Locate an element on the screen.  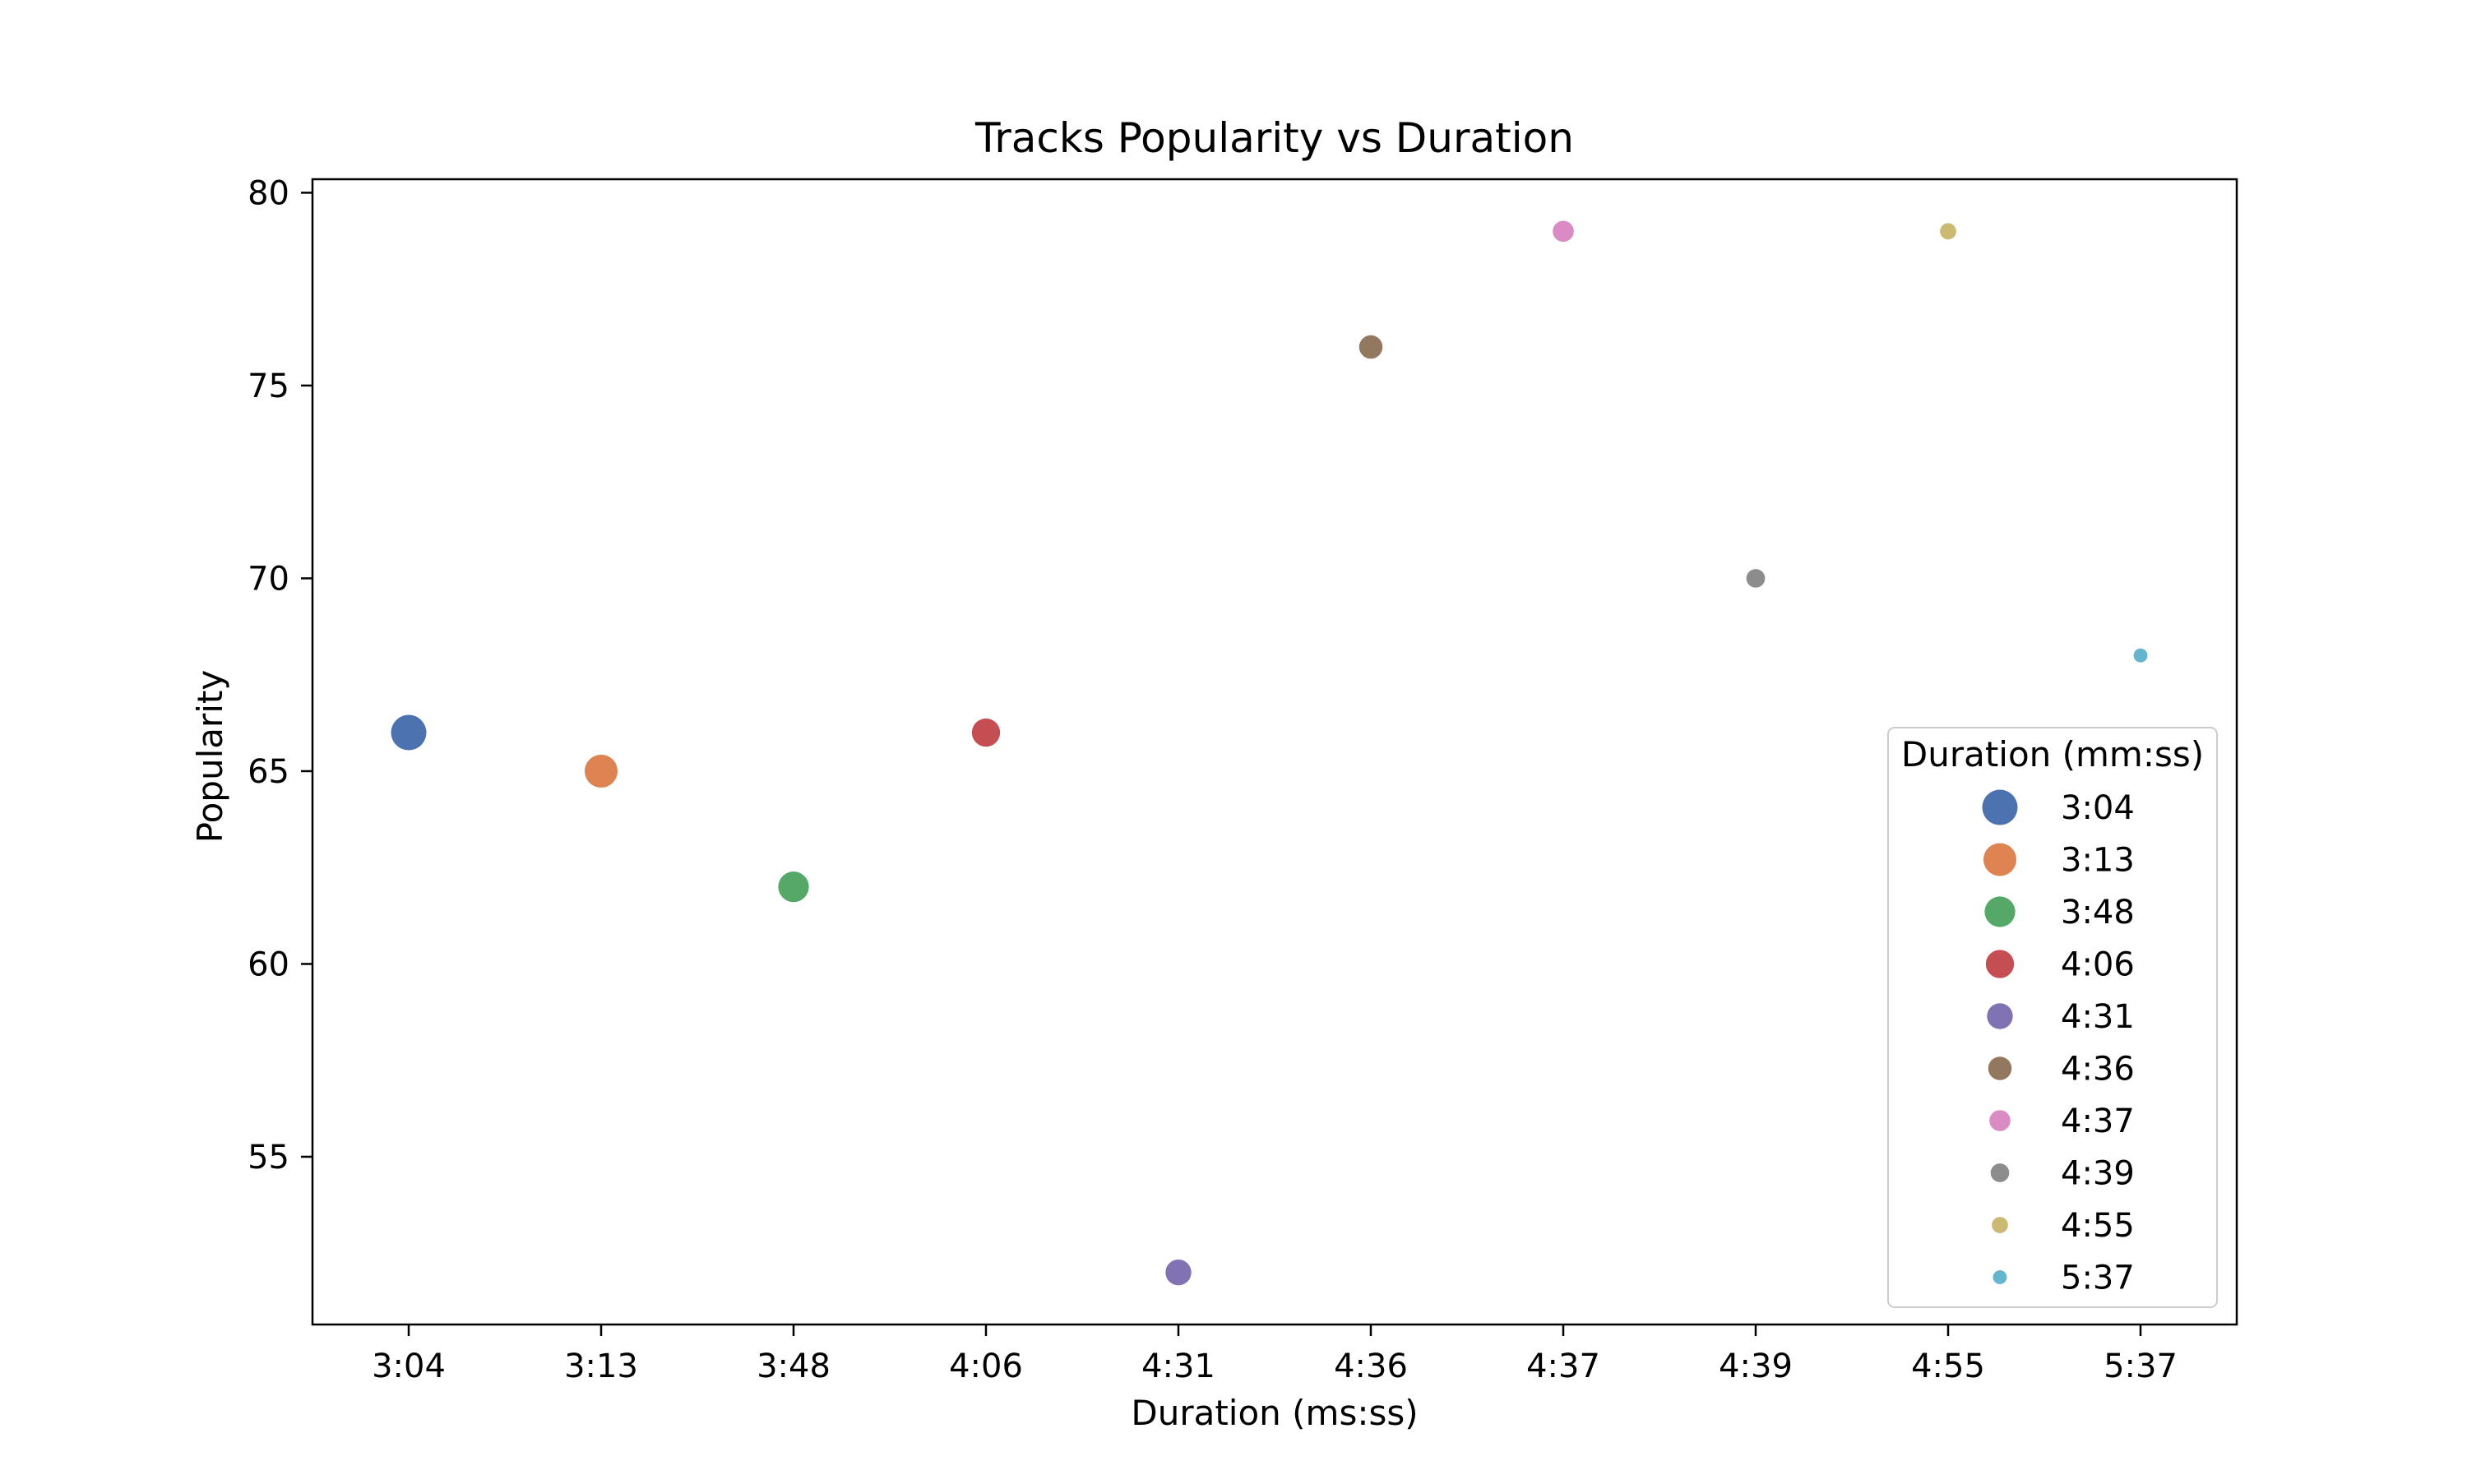
y-tick-label: 70 is located at coordinates (268, 579).